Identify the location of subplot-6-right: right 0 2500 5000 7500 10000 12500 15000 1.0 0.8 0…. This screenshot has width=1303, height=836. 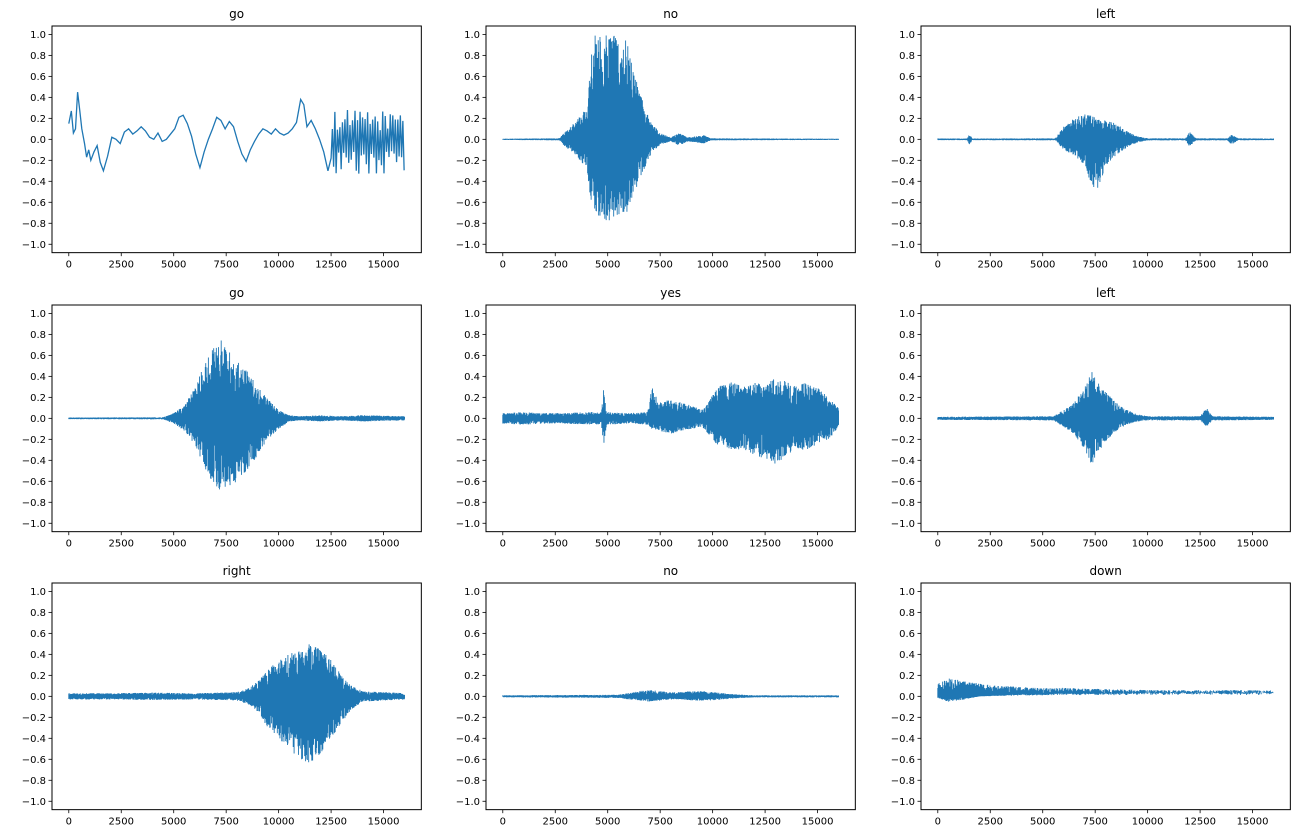
(217, 696).